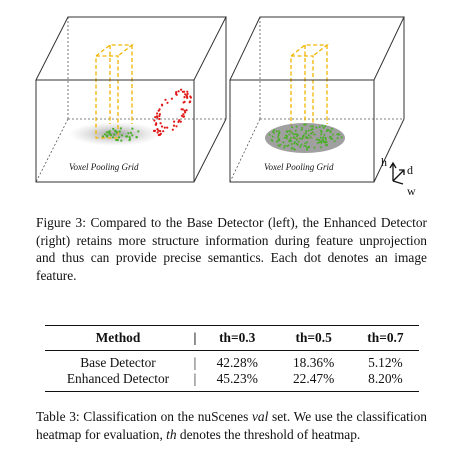 The width and height of the screenshot is (462, 474). I want to click on header-th-07: th=0.7, so click(385, 338).